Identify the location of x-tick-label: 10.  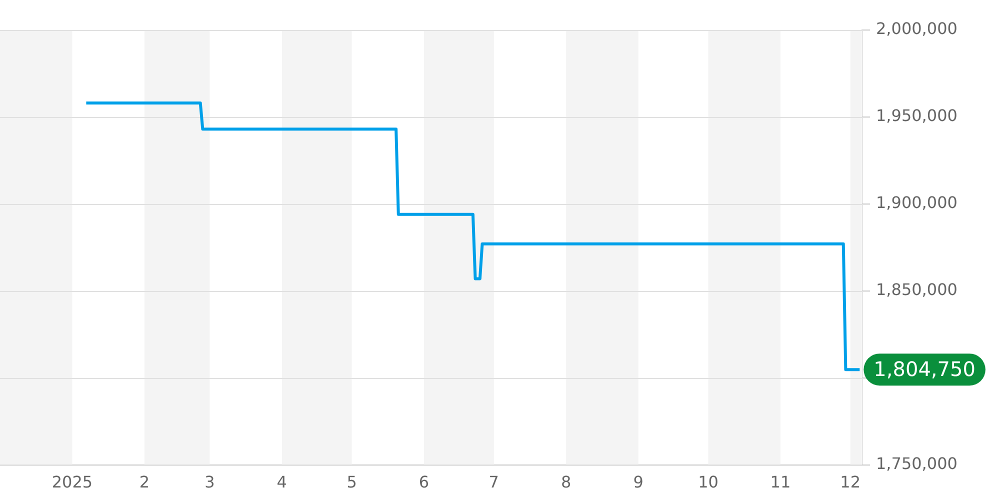
(708, 482).